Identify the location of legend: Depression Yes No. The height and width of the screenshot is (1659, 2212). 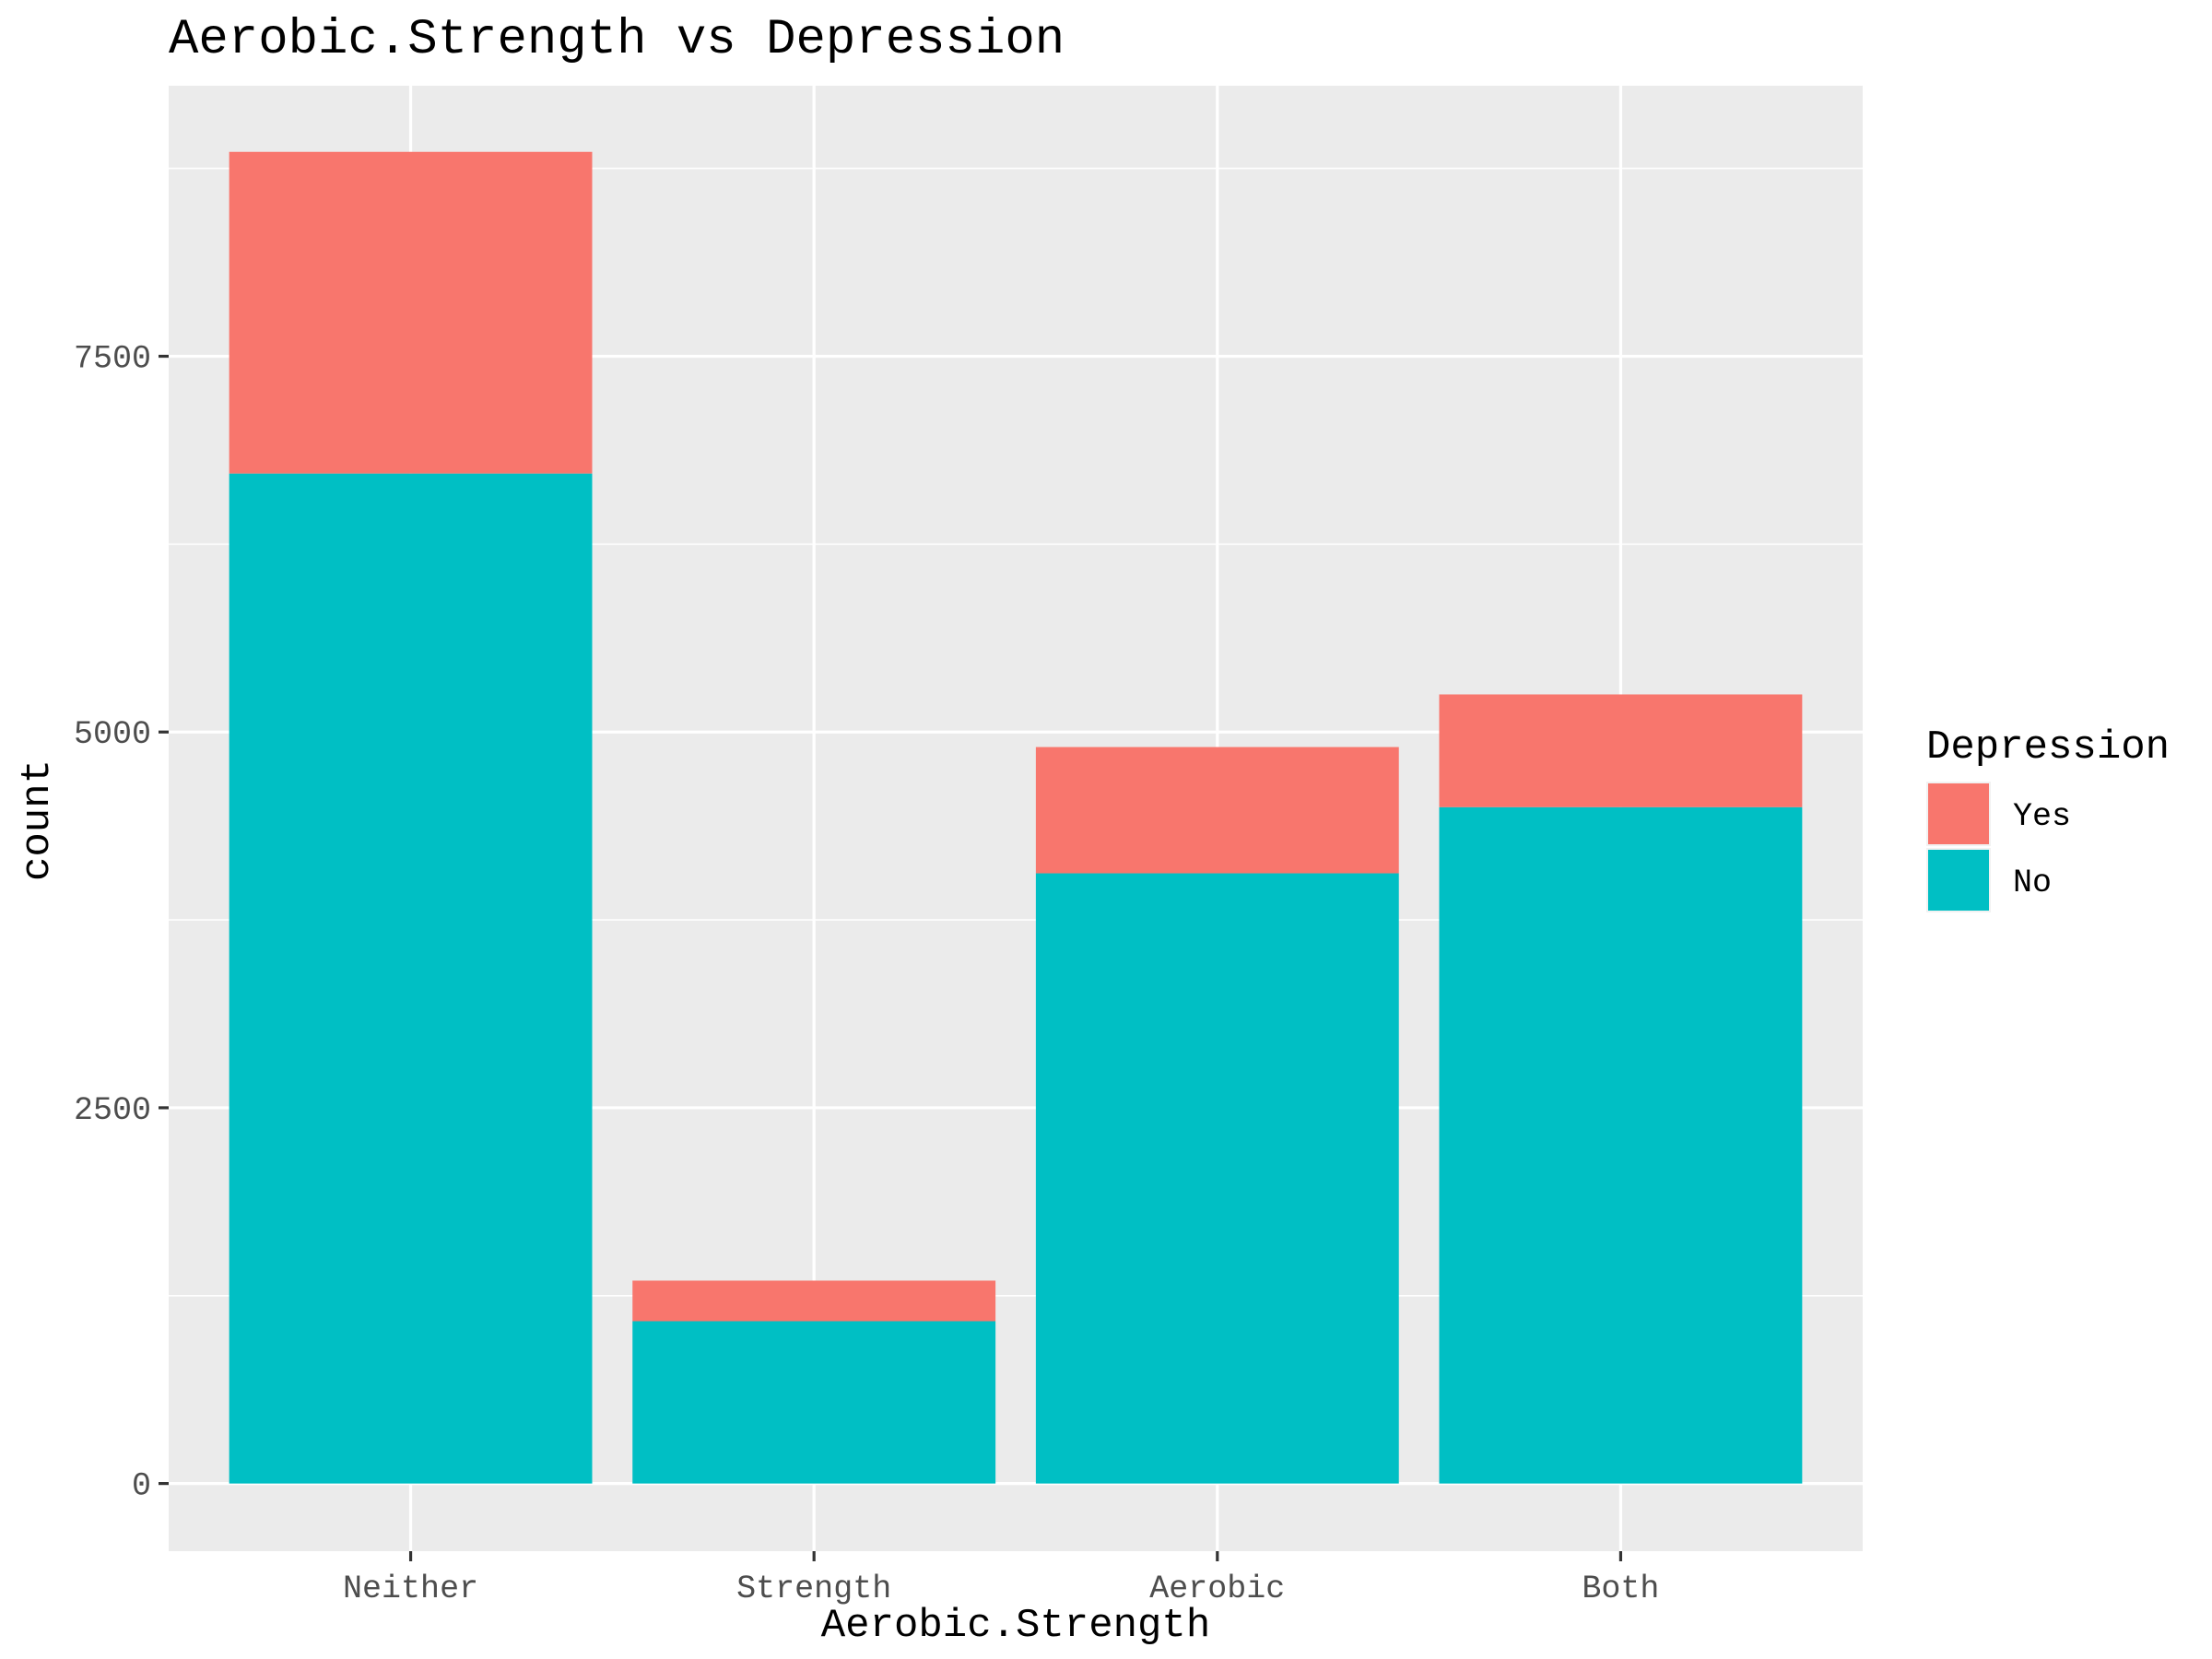
(2048, 818).